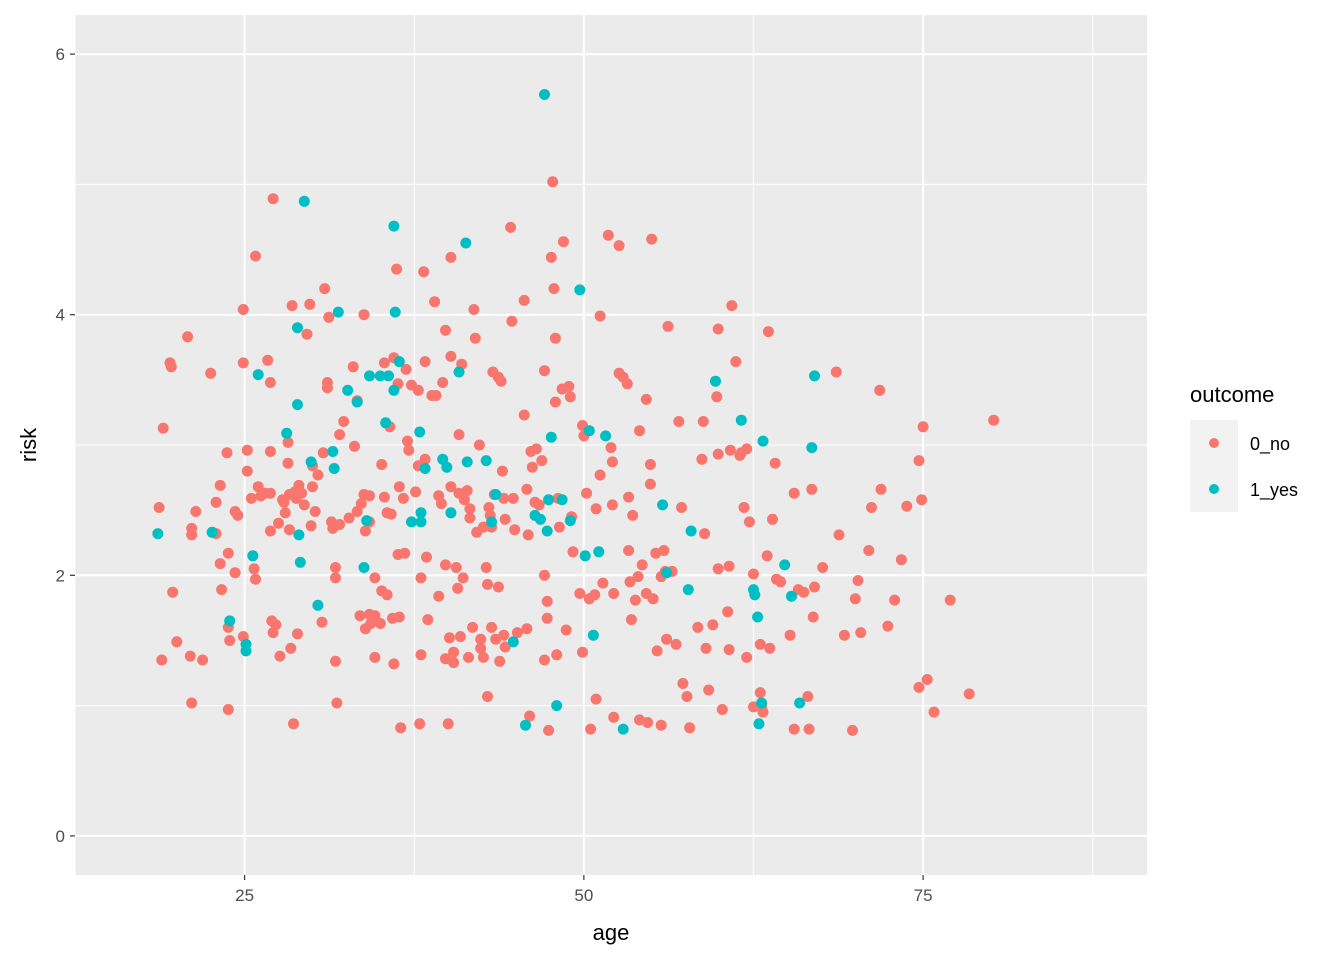 Image resolution: width=1344 pixels, height=960 pixels. What do you see at coordinates (60, 54) in the screenshot?
I see `y-tick-label: 6` at bounding box center [60, 54].